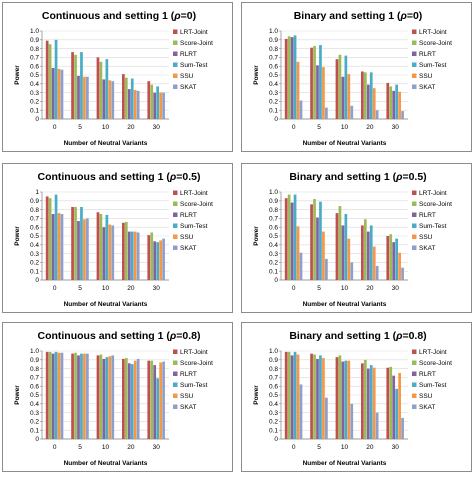  What do you see at coordinates (194, 193) in the screenshot?
I see `legend-label: LRT-Joint` at bounding box center [194, 193].